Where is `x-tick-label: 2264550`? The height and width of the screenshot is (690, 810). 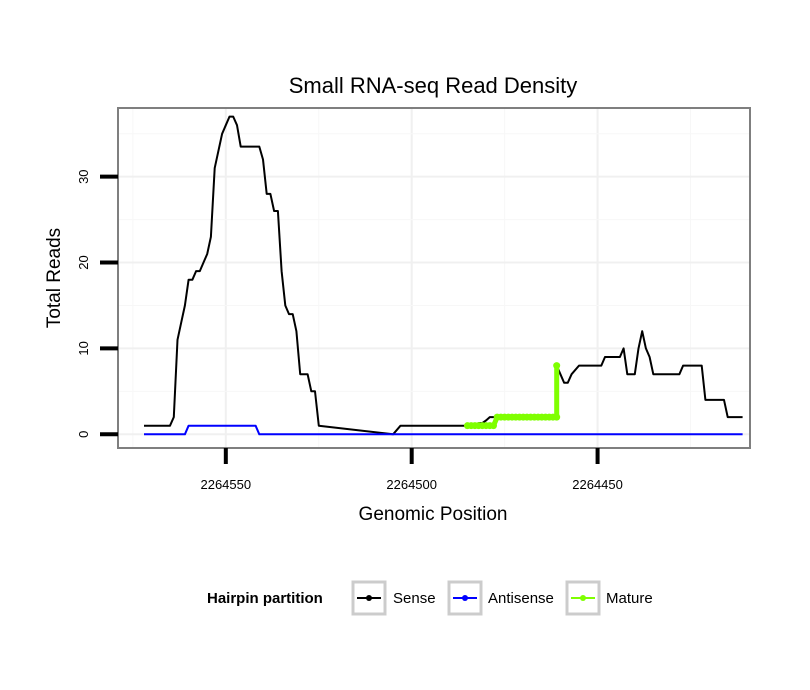
x-tick-label: 2264550 is located at coordinates (225, 484).